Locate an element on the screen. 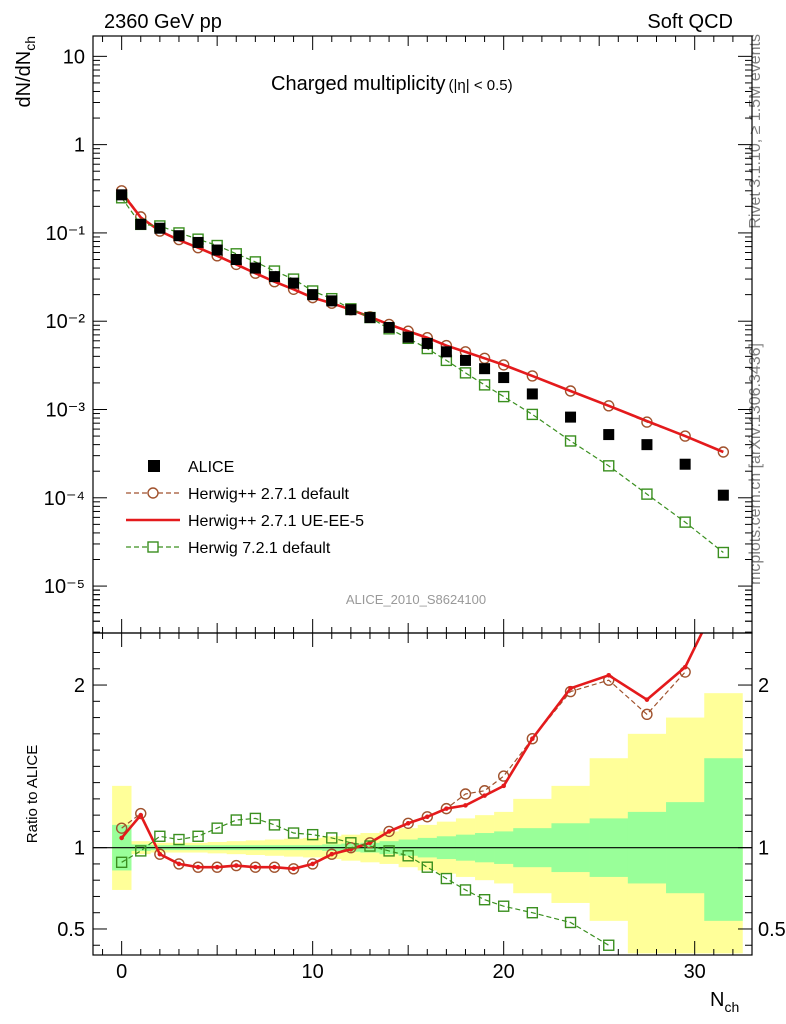 This screenshot has height=1024, width=786. main-y-tick-label: 1 is located at coordinates (79, 146).